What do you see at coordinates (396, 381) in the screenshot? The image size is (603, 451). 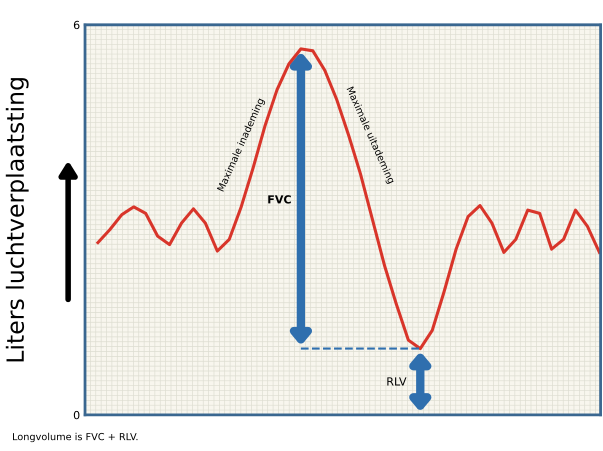 I see `annotation: RLV` at bounding box center [396, 381].